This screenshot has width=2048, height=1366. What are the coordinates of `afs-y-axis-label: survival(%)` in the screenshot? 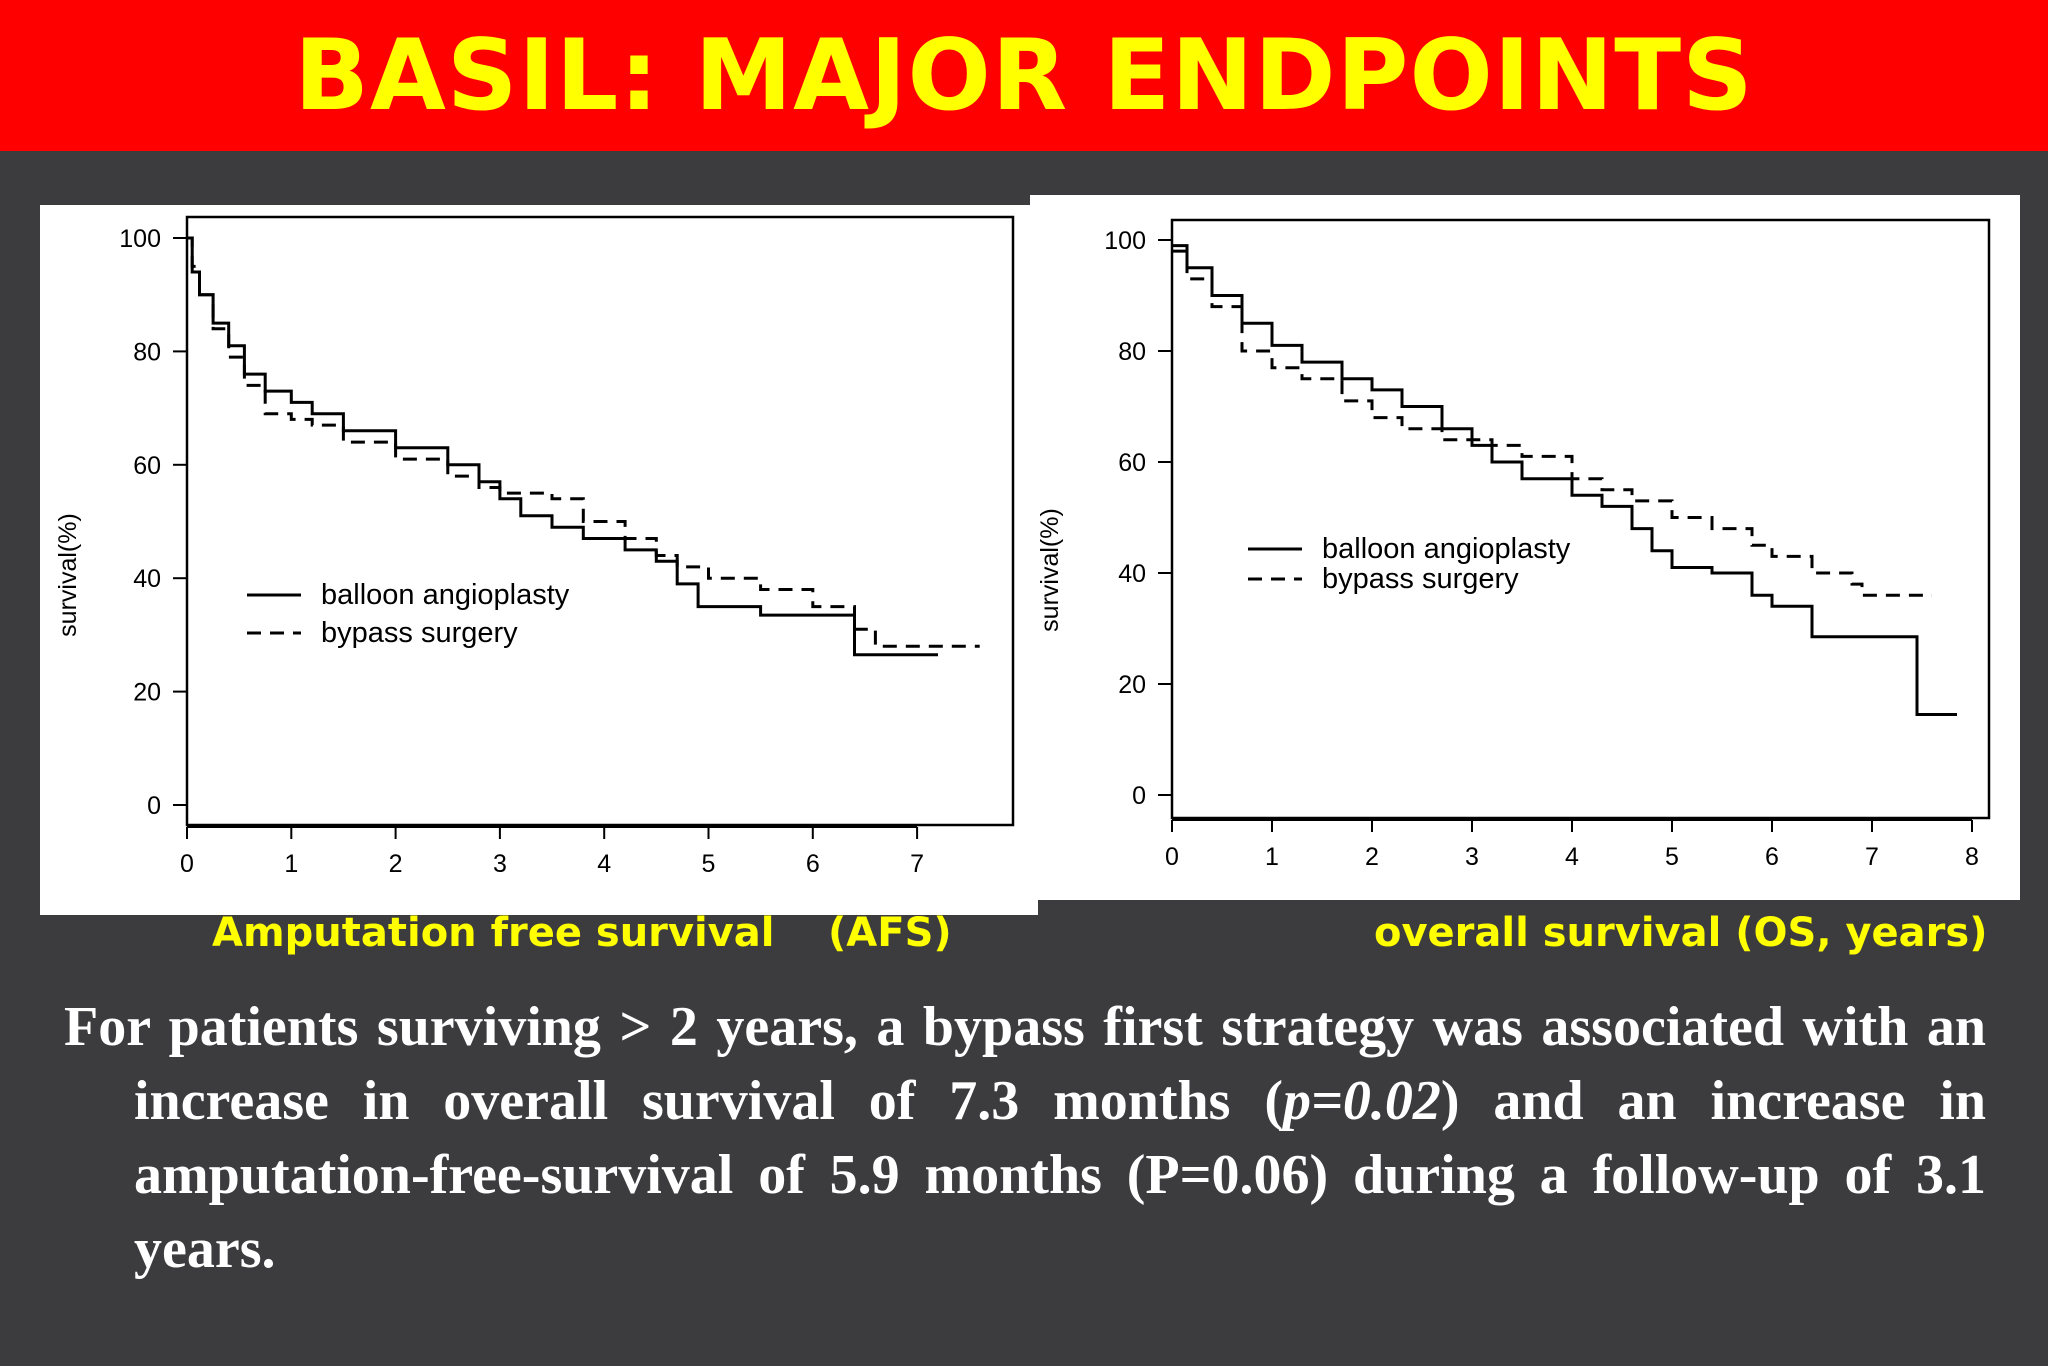 It's located at (68, 575).